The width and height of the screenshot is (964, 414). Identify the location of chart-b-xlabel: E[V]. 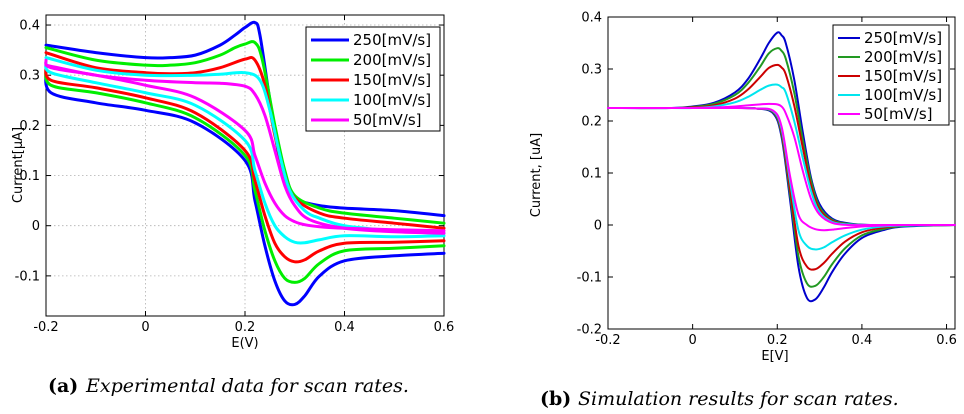
(774, 356).